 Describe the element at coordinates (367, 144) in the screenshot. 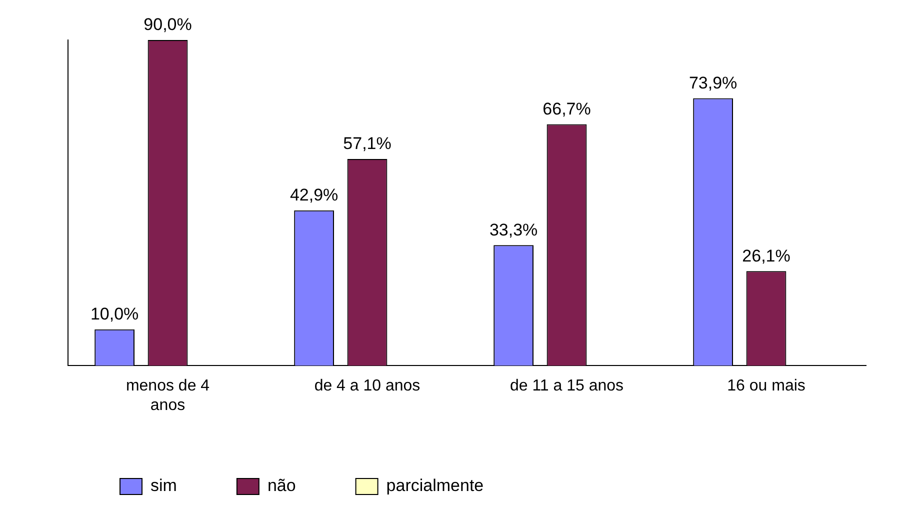

I see `data-label: 57,1%` at that location.